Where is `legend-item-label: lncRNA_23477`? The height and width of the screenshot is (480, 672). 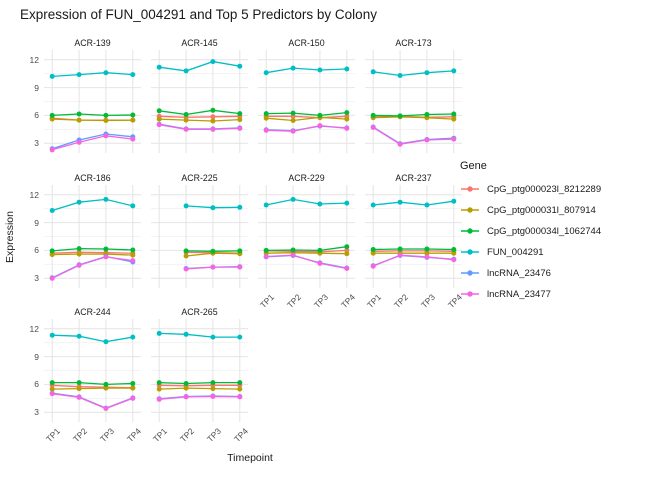
legend-item-label: lncRNA_23477 is located at coordinates (519, 294).